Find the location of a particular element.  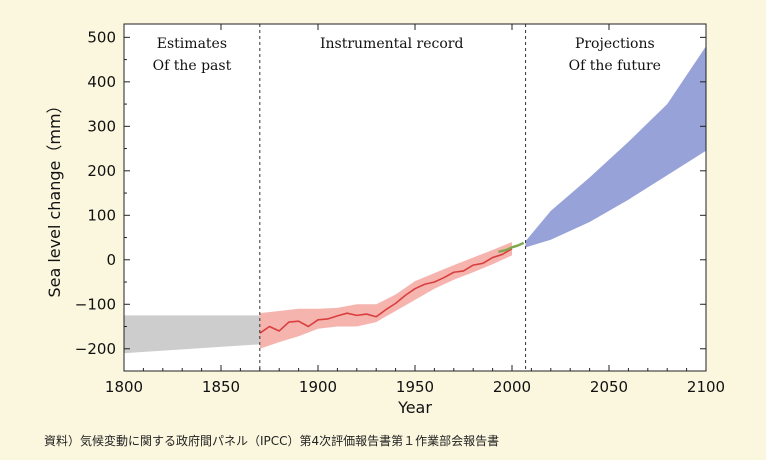

source-note: 資料）気候変動に関する政府間パネル（IPCC）第4次評価報告書第１作業部会報告書 is located at coordinates (272, 441).